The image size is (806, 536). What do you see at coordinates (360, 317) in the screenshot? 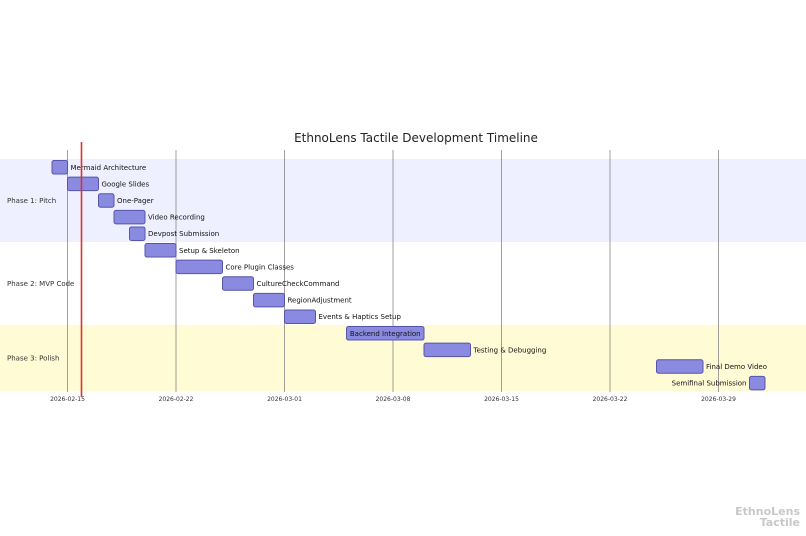
I see `task-label: Events & Haptics Setup` at bounding box center [360, 317].